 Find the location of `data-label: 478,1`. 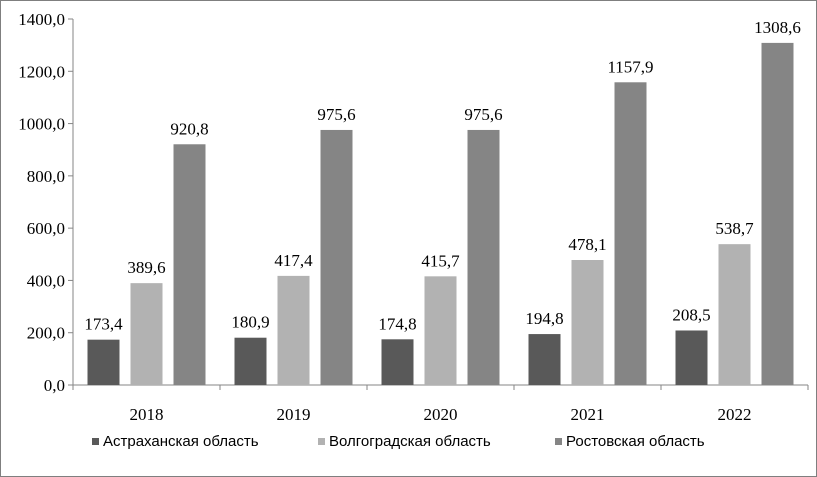

data-label: 478,1 is located at coordinates (587, 244).